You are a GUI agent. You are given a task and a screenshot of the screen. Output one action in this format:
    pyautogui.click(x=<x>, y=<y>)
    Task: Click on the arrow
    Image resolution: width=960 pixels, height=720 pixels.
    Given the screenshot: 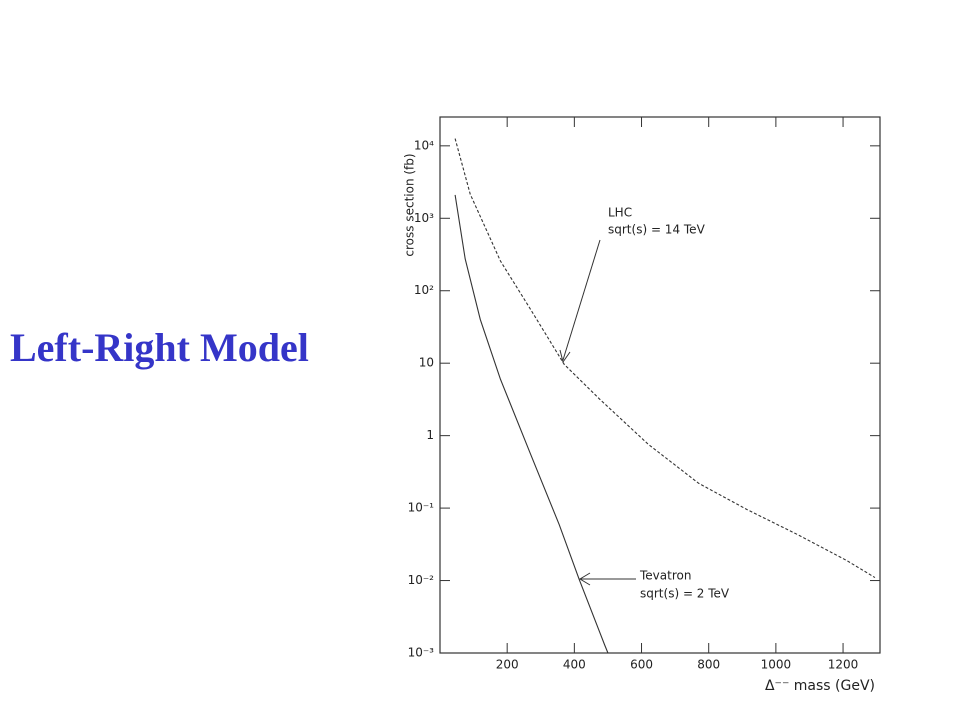 What is the action you would take?
    pyautogui.click(x=581, y=300)
    